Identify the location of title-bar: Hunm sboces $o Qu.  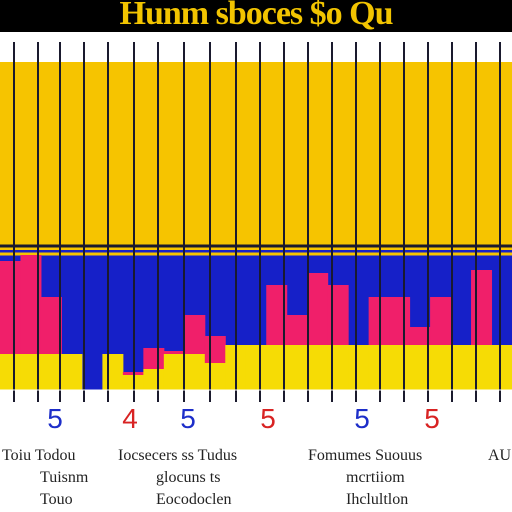
(256, 16).